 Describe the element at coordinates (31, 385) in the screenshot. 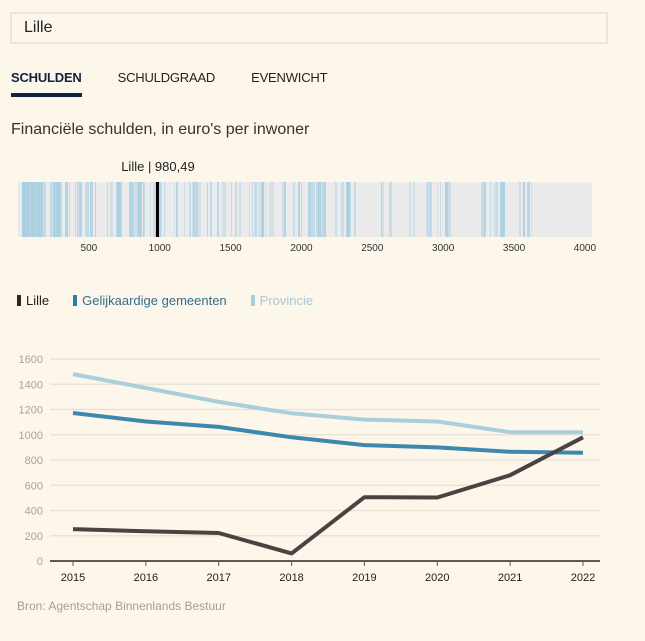

I see `y-tick-label: 1400` at that location.